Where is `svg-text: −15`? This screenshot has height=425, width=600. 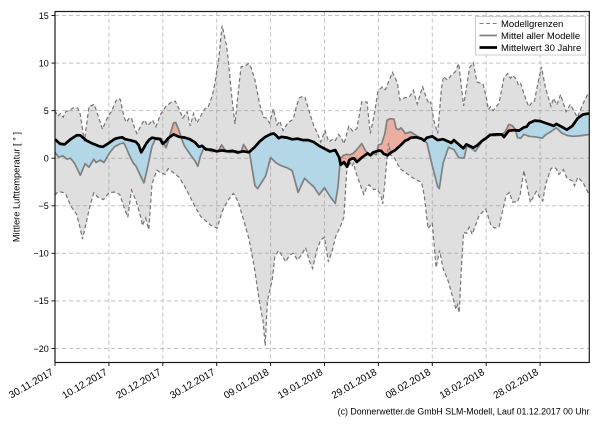
svg-text: −15 is located at coordinates (41, 301).